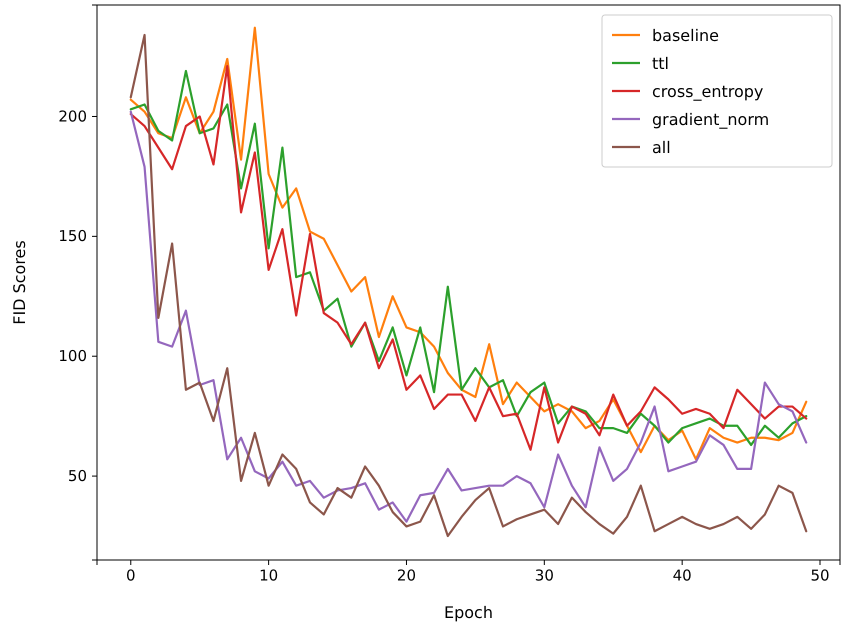  What do you see at coordinates (72, 116) in the screenshot?
I see `y-tick-label: 200` at bounding box center [72, 116].